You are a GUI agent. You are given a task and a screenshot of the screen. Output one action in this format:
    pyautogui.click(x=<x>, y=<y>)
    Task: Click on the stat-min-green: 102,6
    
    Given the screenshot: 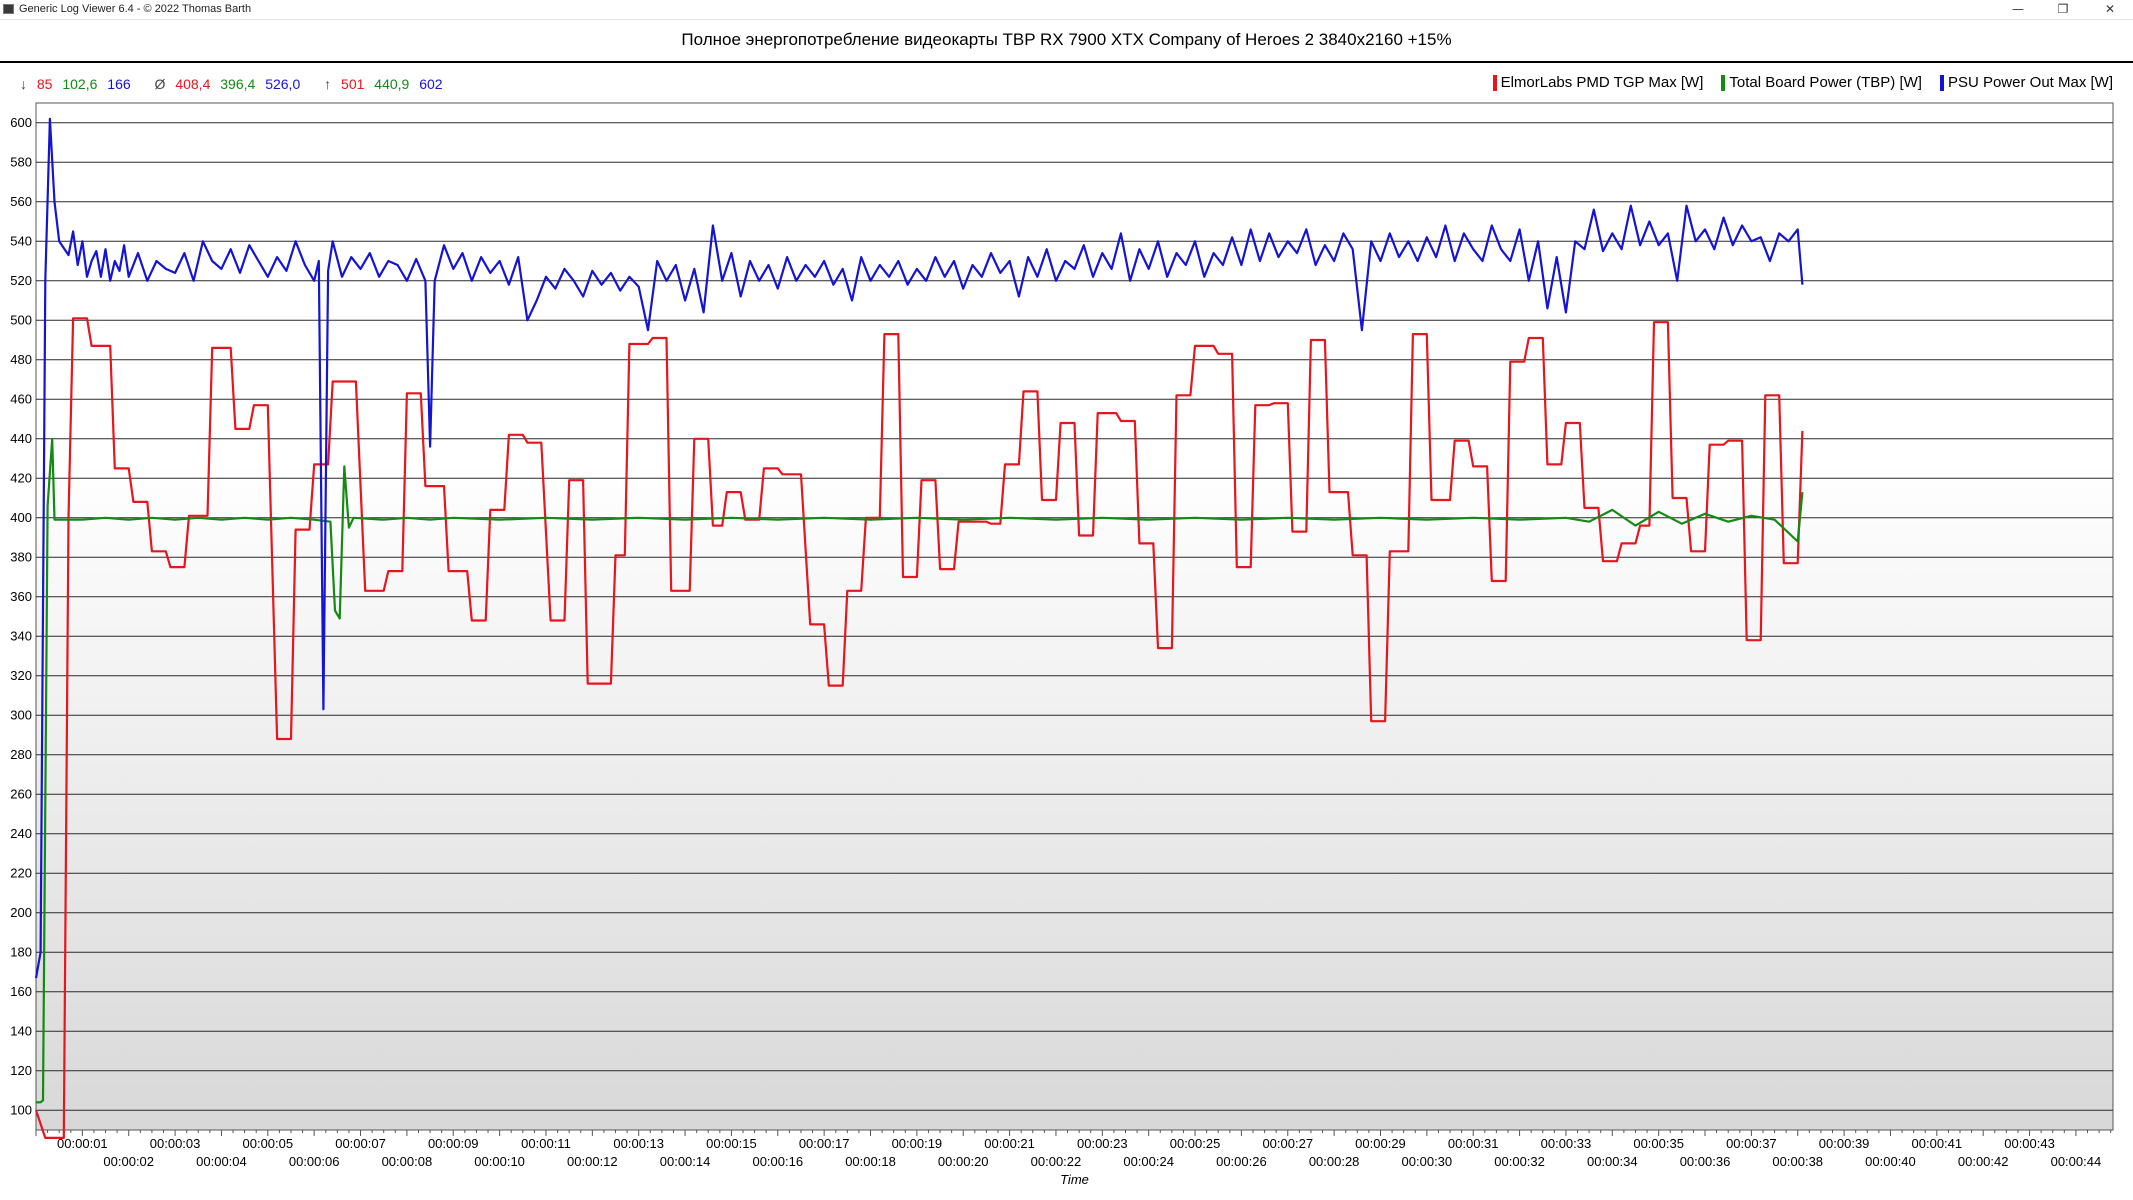 What is the action you would take?
    pyautogui.click(x=80, y=84)
    